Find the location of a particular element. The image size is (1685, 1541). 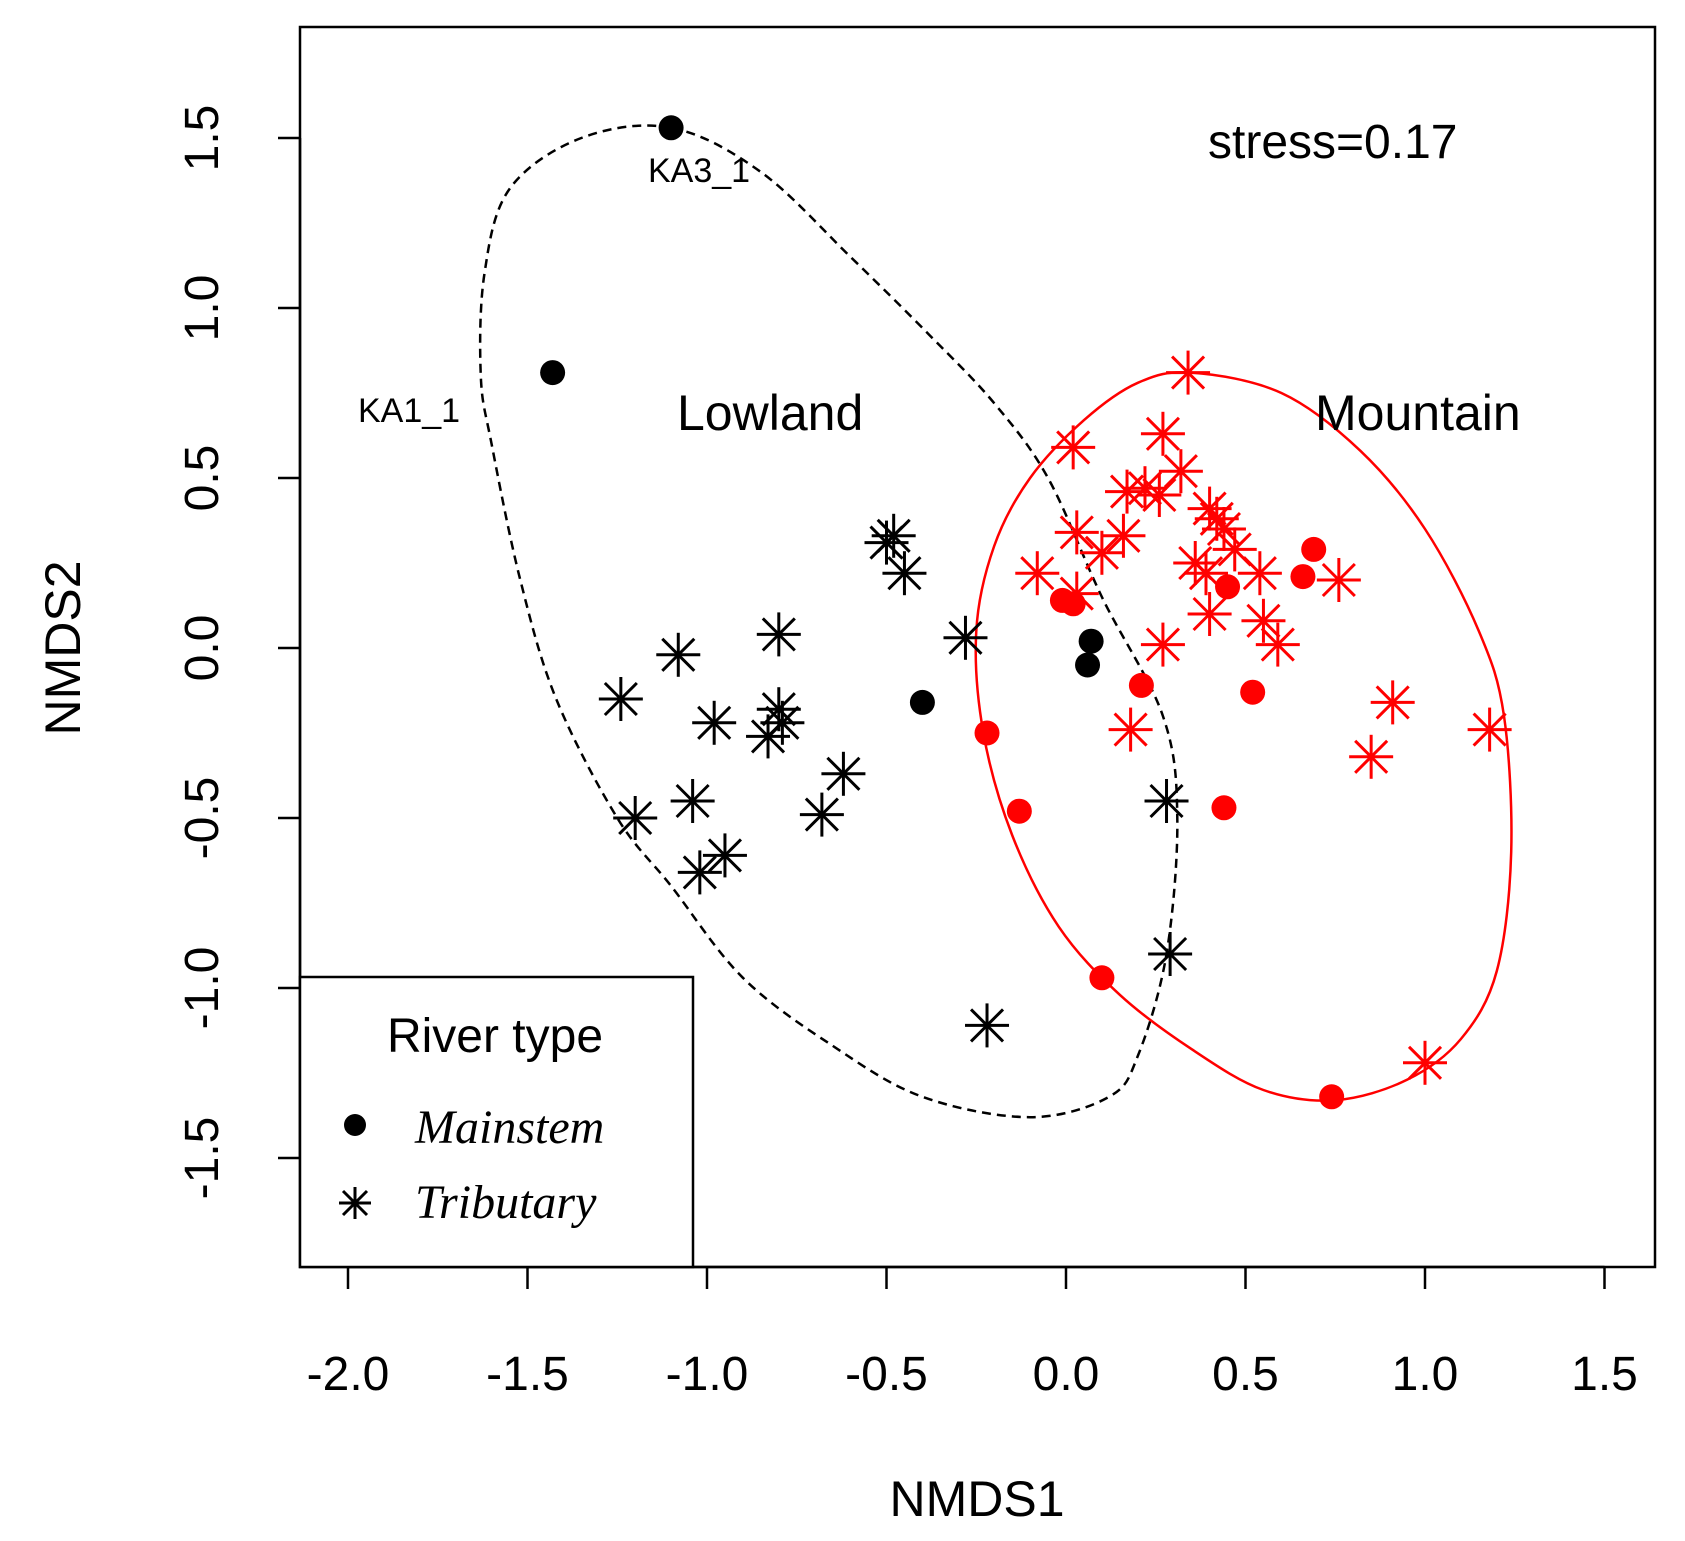

legend-mainstem-marker is located at coordinates (355, 1125).